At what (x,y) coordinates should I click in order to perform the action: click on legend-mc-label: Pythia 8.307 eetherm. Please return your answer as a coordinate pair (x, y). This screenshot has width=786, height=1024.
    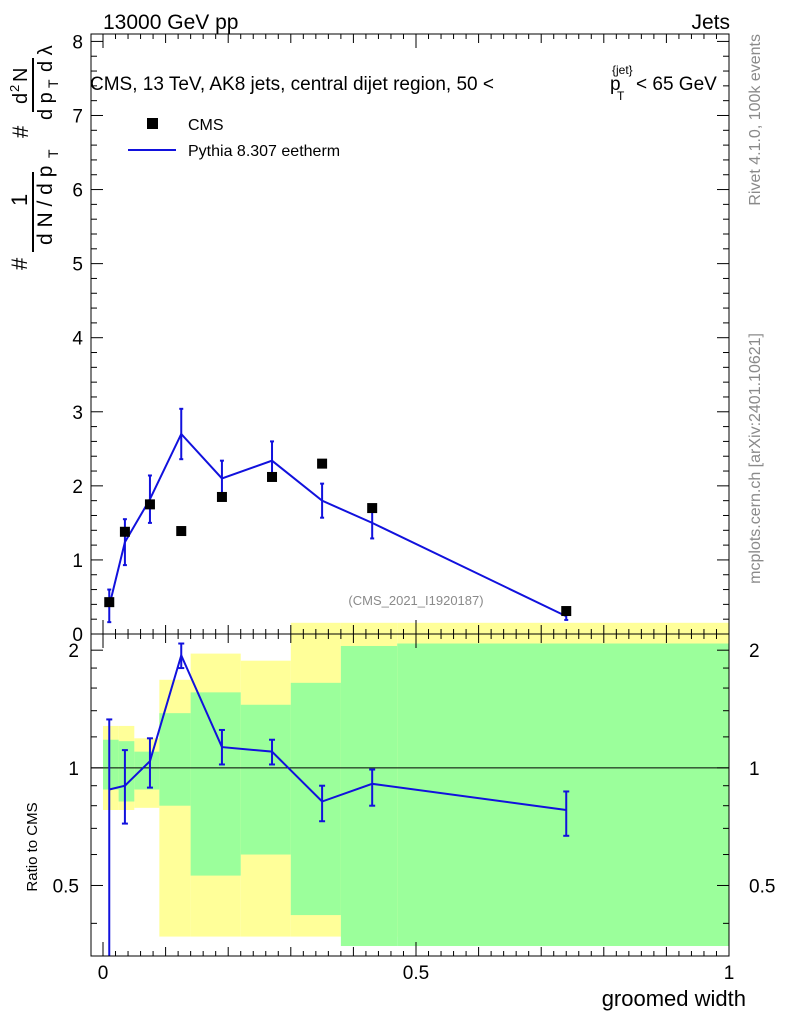
    Looking at the image, I should click on (264, 151).